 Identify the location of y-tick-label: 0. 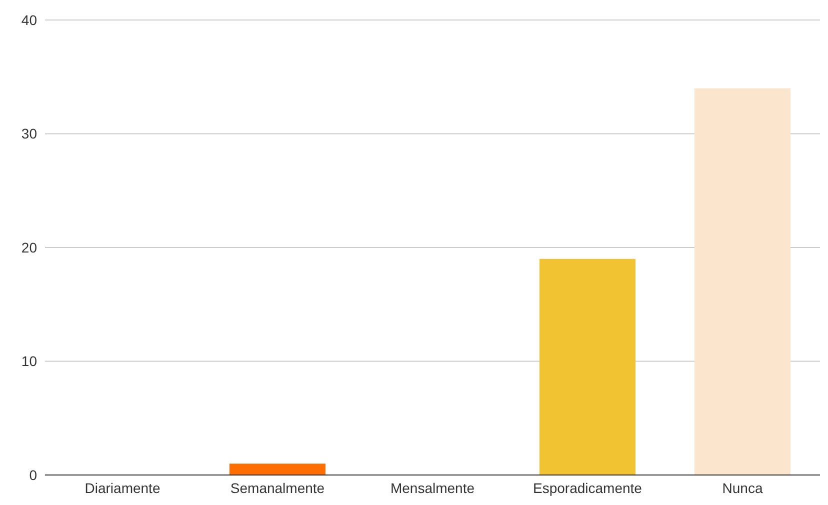
(33, 474).